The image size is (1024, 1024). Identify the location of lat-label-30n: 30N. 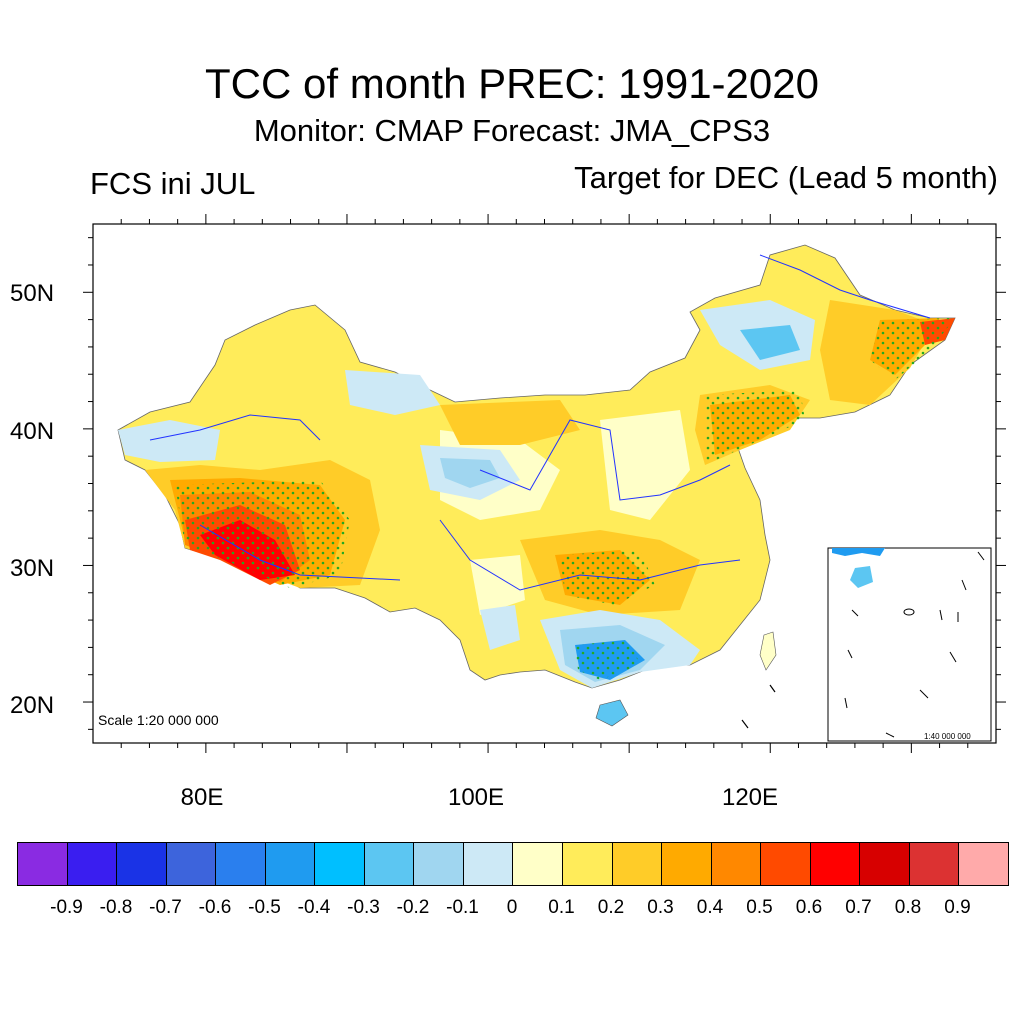
(32, 568).